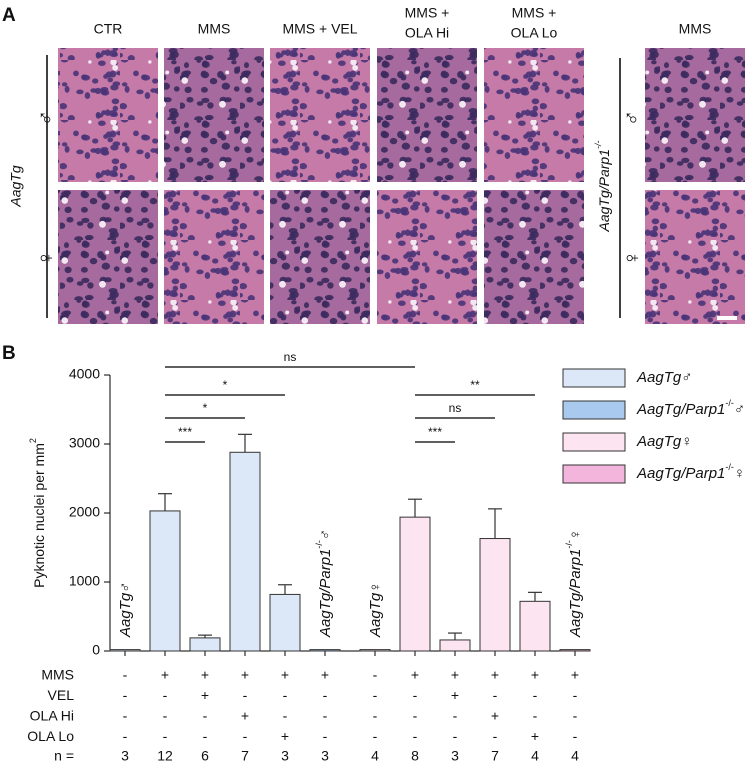 This screenshot has width=746, height=763. I want to click on scale-bar, so click(727, 318).